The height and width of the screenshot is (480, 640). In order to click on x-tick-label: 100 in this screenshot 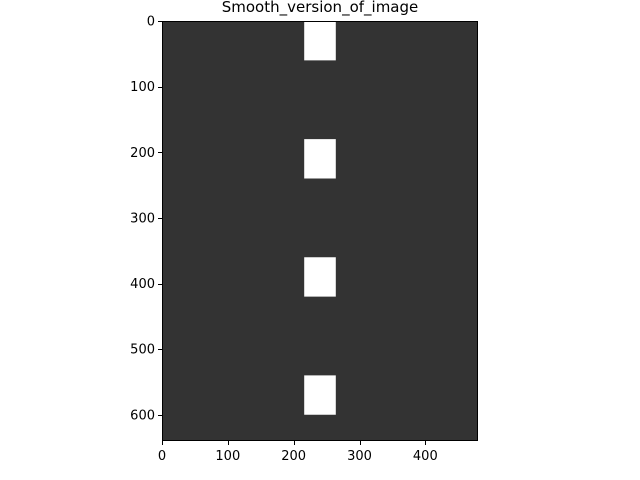, I will do `click(227, 456)`.